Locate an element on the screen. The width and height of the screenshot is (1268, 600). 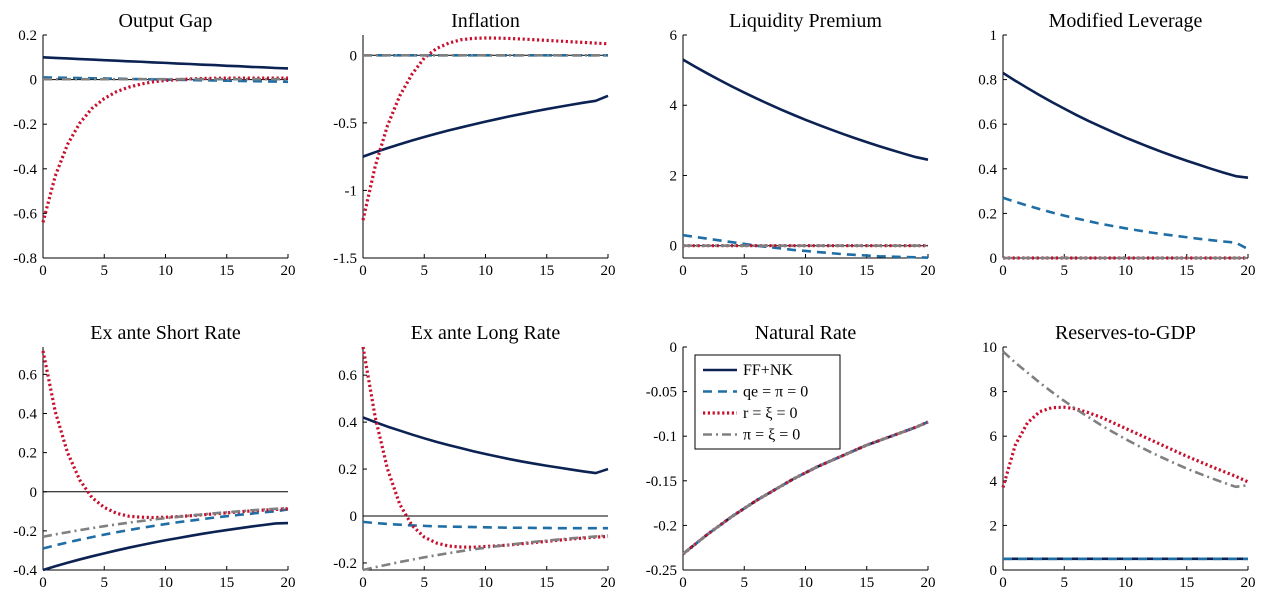
y-tick-label: 10 is located at coordinates (989, 348).